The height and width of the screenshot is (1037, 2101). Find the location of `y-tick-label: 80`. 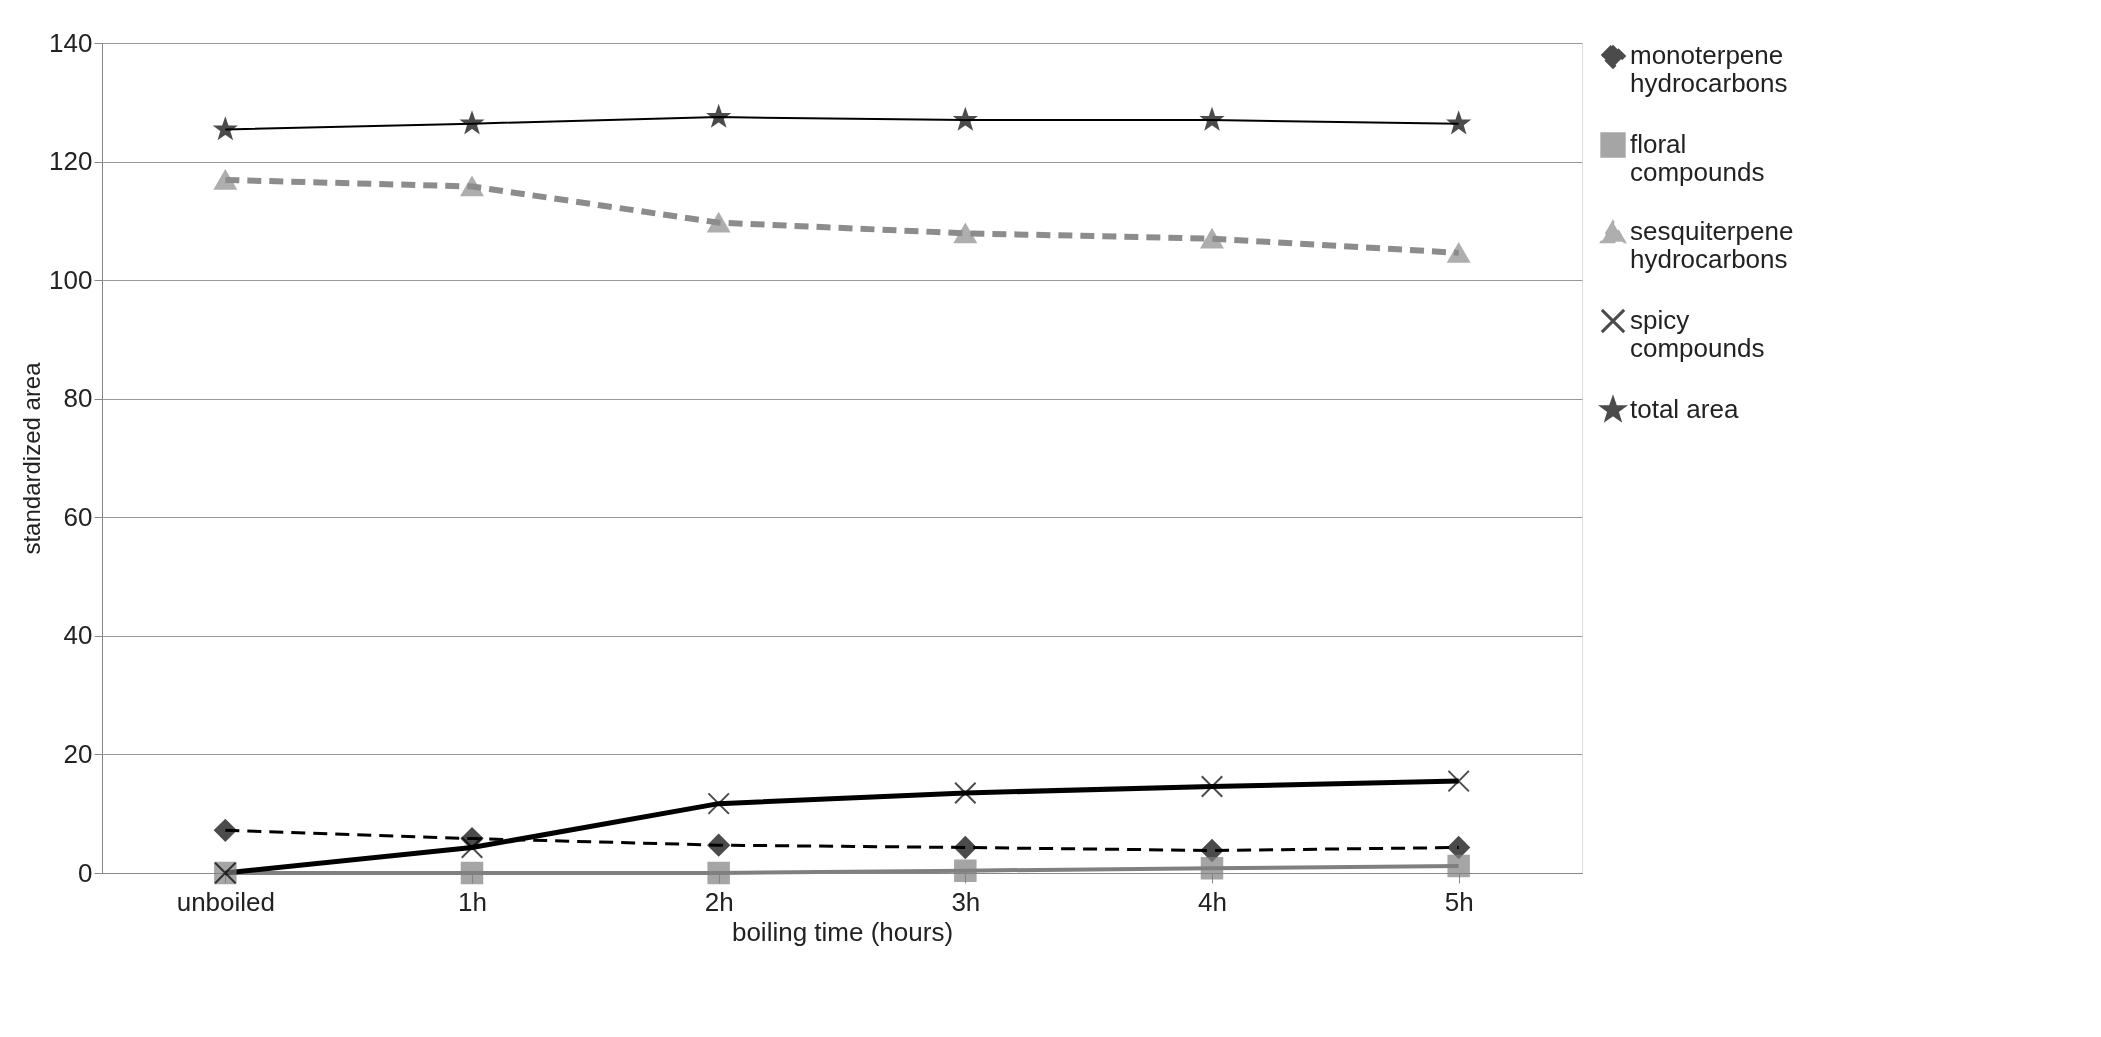

y-tick-label: 80 is located at coordinates (78, 398).